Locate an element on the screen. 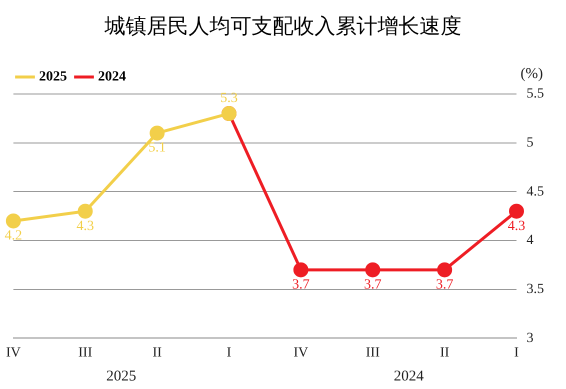  legend-label: 2024 is located at coordinates (112, 77).